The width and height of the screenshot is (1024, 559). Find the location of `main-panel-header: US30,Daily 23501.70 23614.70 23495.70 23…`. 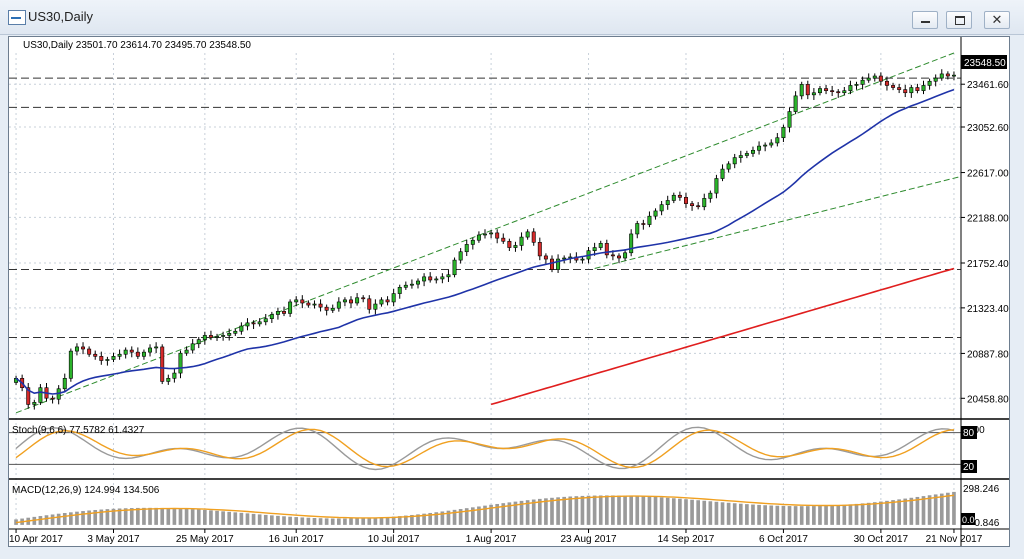

main-panel-header: US30,Daily 23501.70 23614.70 23495.70 23… is located at coordinates (137, 45).